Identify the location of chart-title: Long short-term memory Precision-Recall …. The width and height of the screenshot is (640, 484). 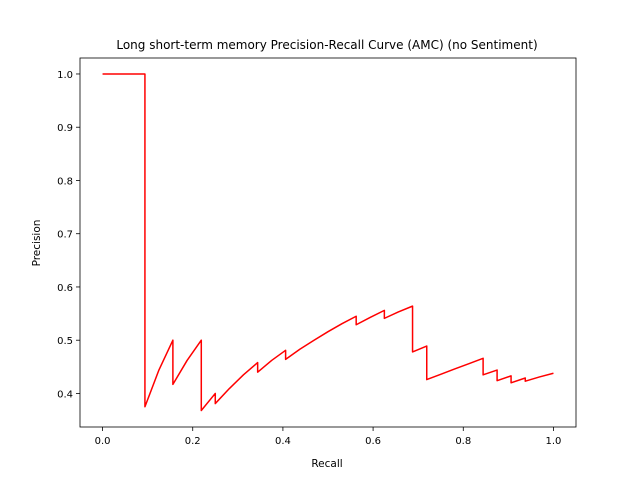
(326, 45).